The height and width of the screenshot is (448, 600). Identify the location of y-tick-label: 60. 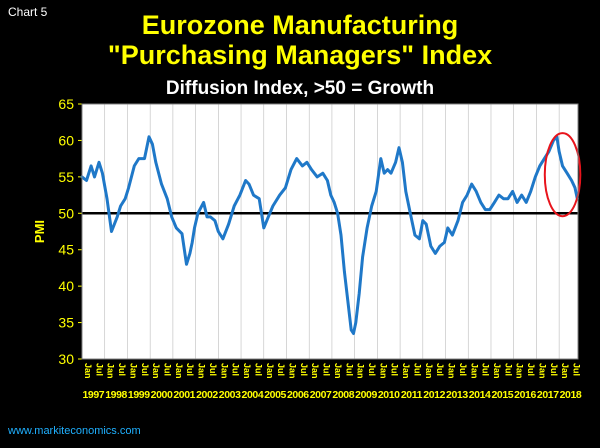
(66, 140).